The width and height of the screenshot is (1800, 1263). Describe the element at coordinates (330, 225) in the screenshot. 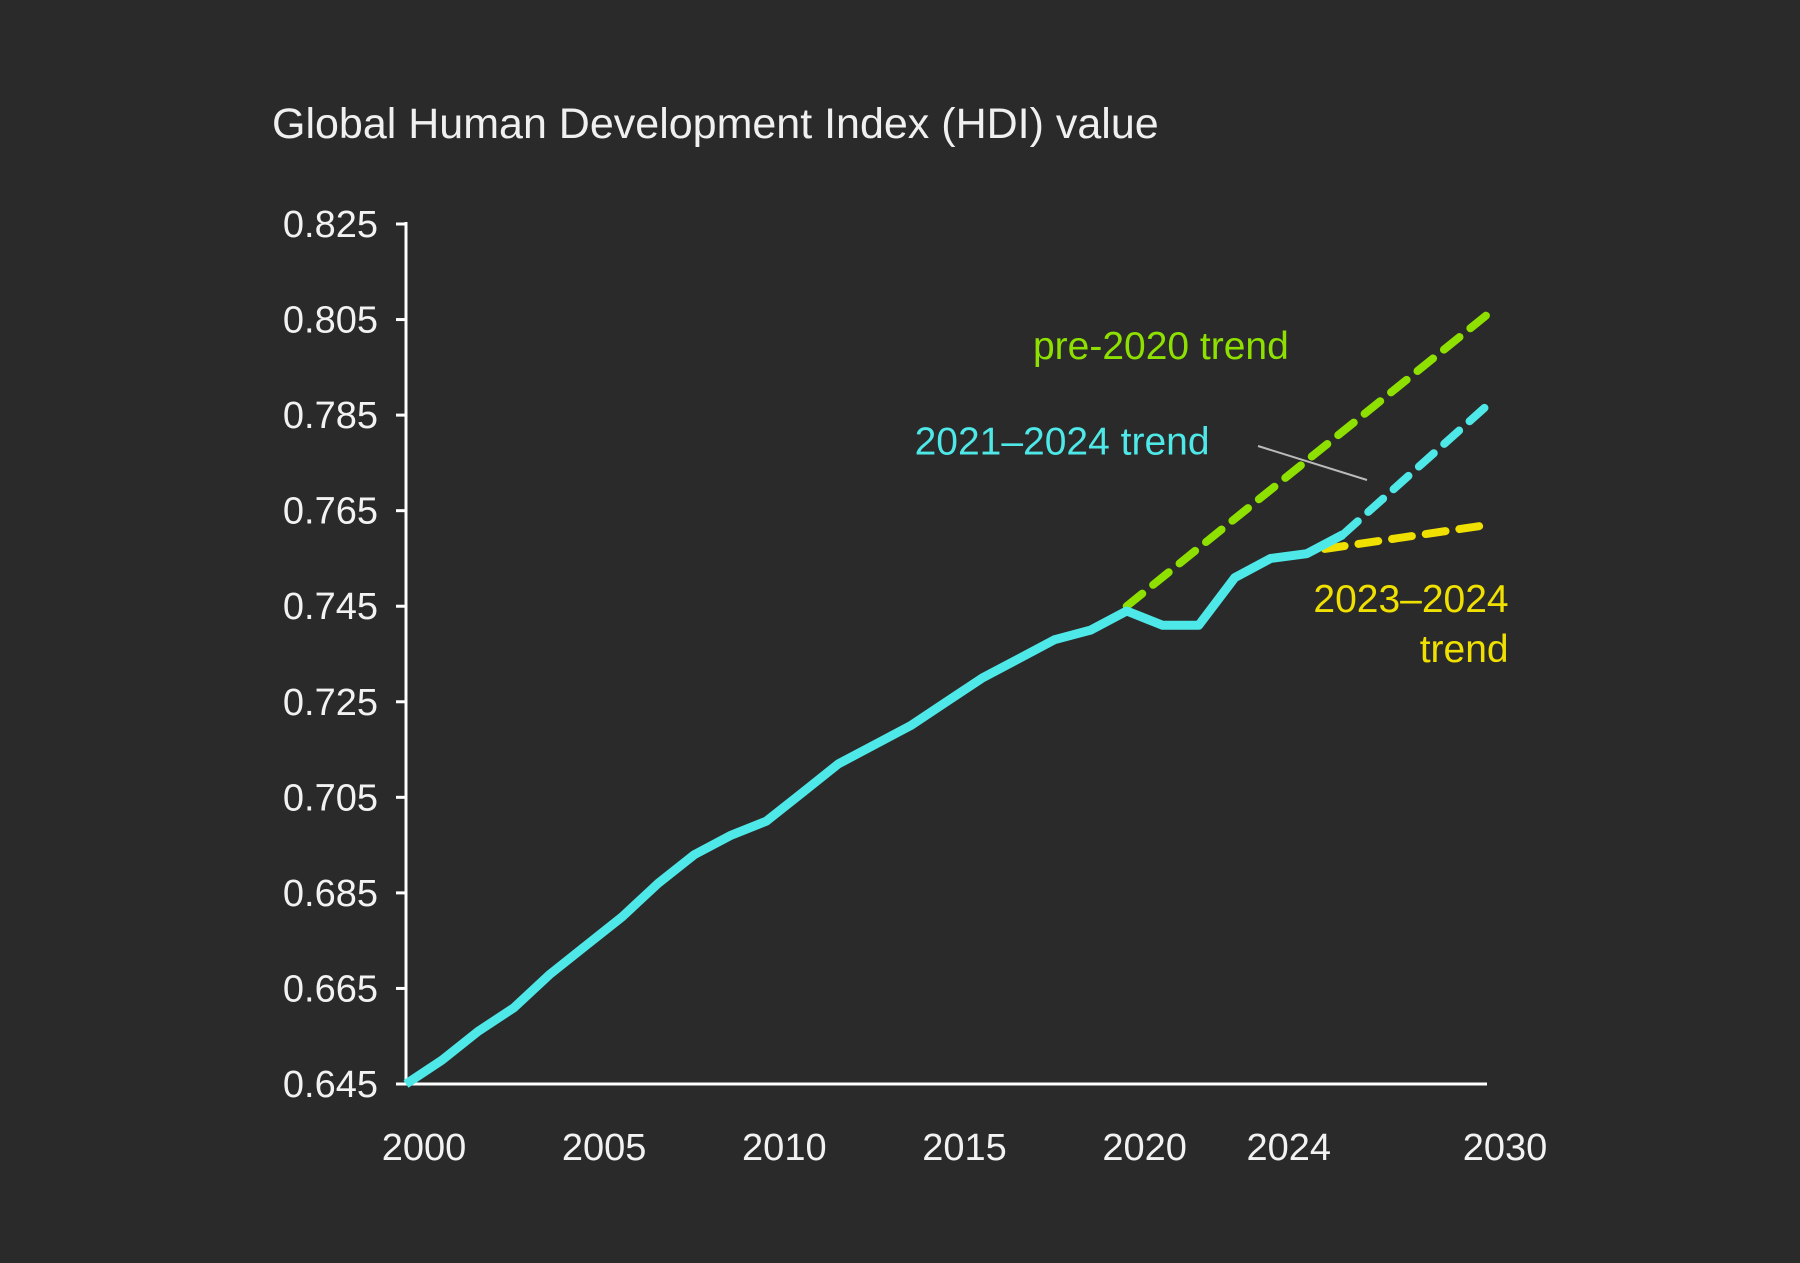

I see `y-tick-label: 0.825` at that location.